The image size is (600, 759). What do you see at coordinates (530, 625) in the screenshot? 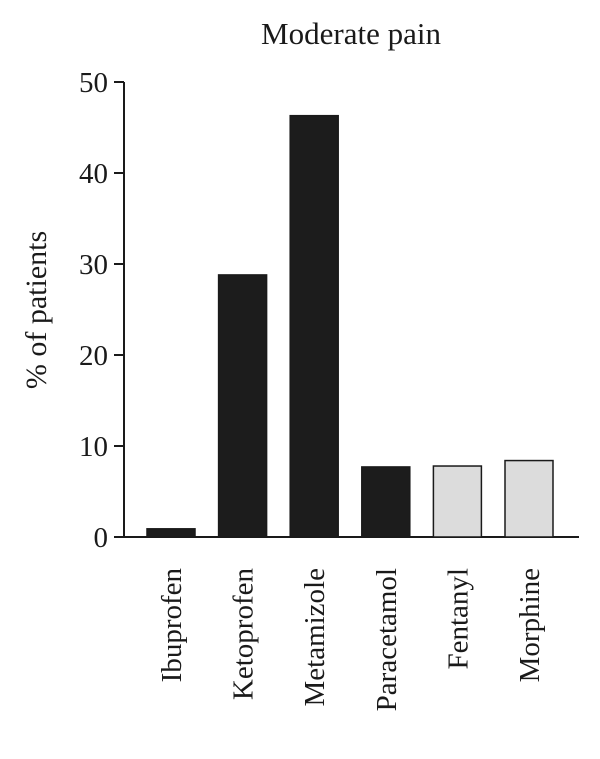
I see `x-tick-label: Morphine` at bounding box center [530, 625].